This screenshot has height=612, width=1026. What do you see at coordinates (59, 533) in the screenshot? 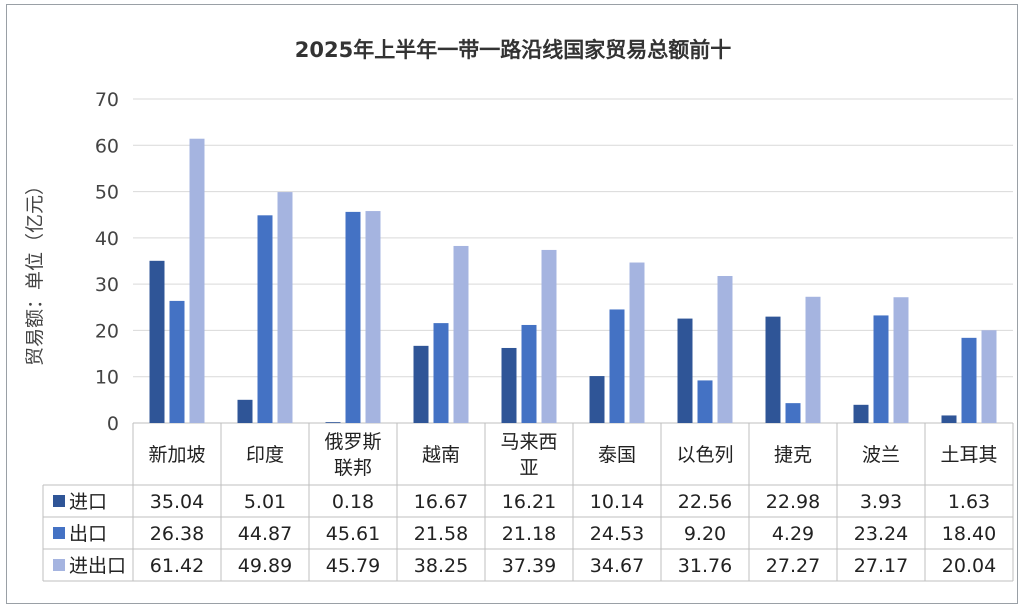
I see `legend-key-出口` at bounding box center [59, 533].